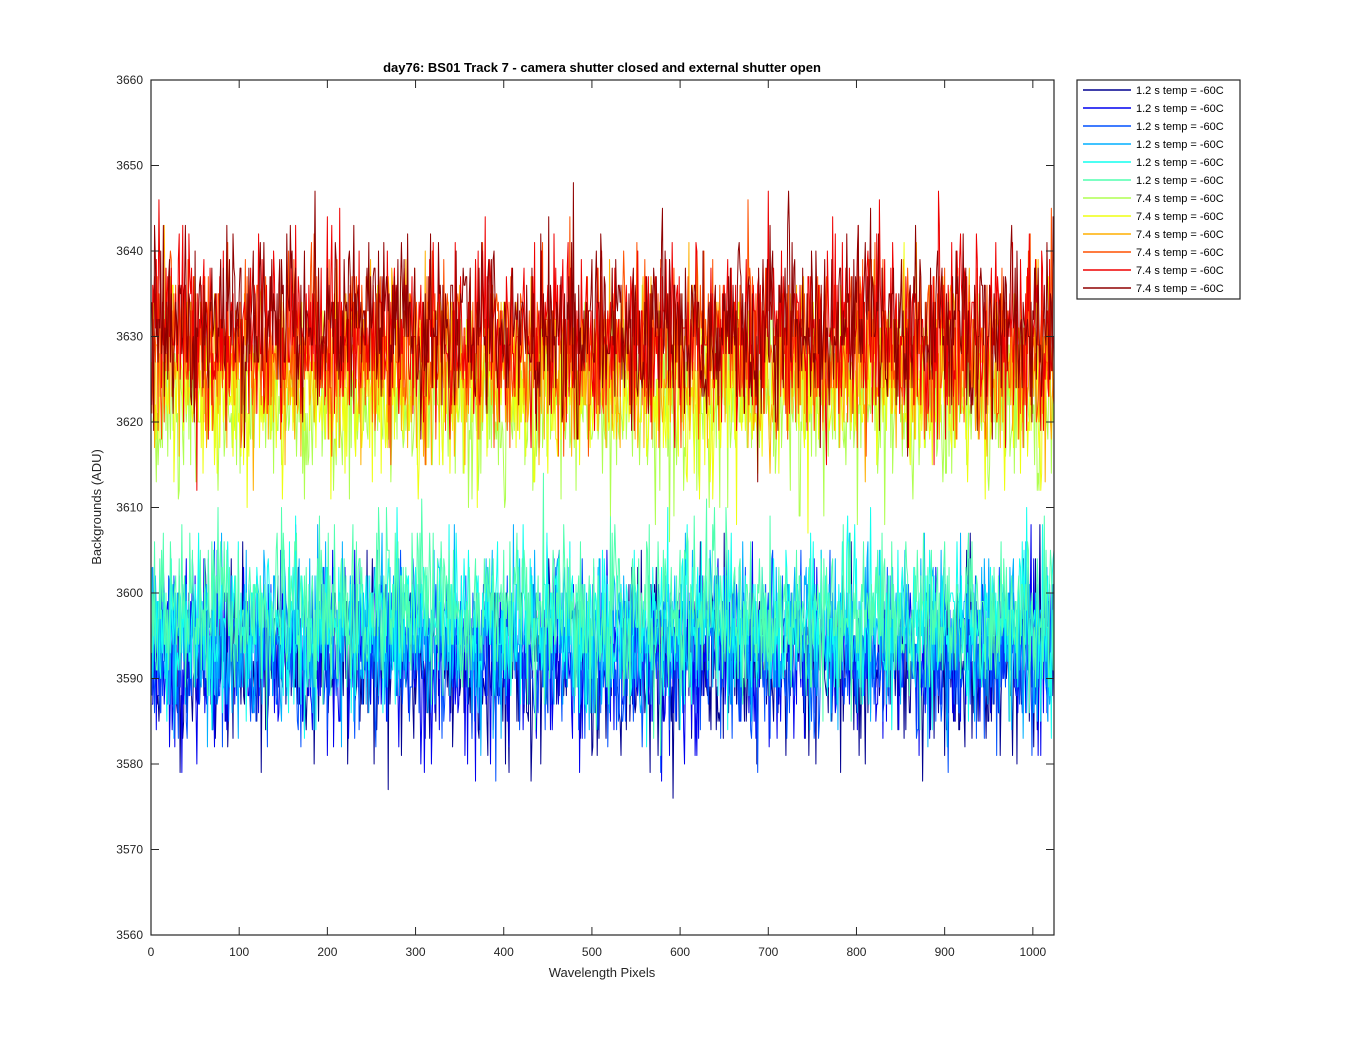 The height and width of the screenshot is (1050, 1350). What do you see at coordinates (768, 952) in the screenshot?
I see `x-tick-label: 700` at bounding box center [768, 952].